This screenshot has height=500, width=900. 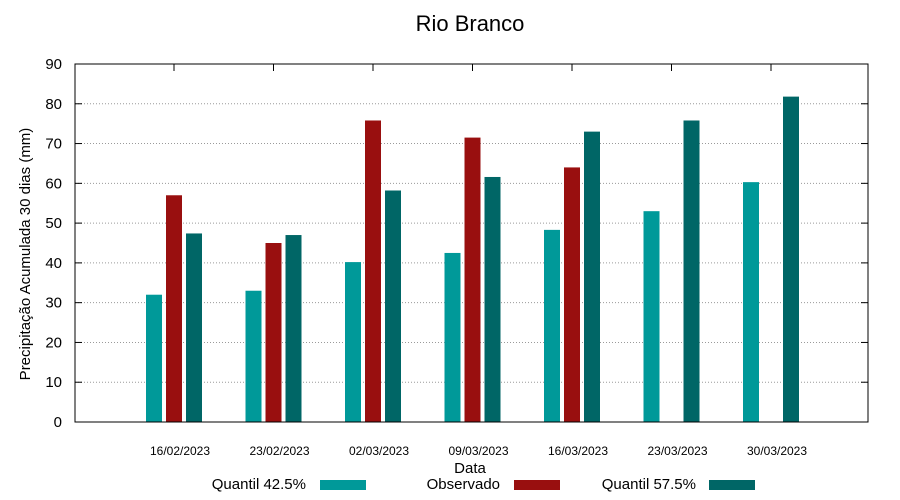 I want to click on y-tick-label: 60, so click(x=53, y=183).